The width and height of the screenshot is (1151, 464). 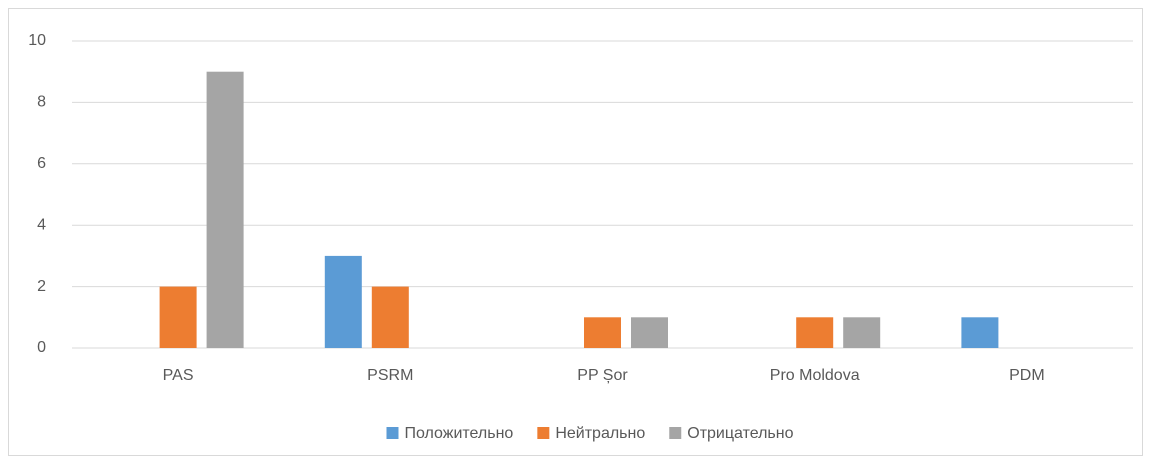 What do you see at coordinates (37, 40) in the screenshot?
I see `y-tick-label: 10` at bounding box center [37, 40].